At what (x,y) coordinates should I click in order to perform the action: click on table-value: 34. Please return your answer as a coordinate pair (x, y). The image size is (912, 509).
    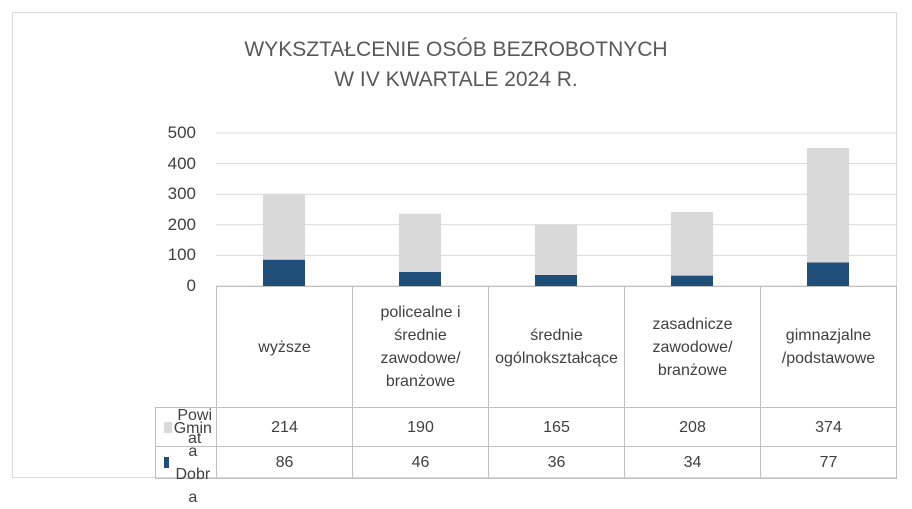
    Looking at the image, I should click on (692, 462).